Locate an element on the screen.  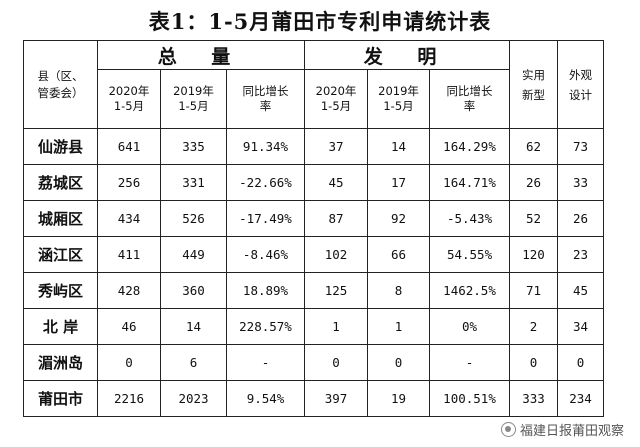
table-cell: -5.43% is located at coordinates (470, 218).